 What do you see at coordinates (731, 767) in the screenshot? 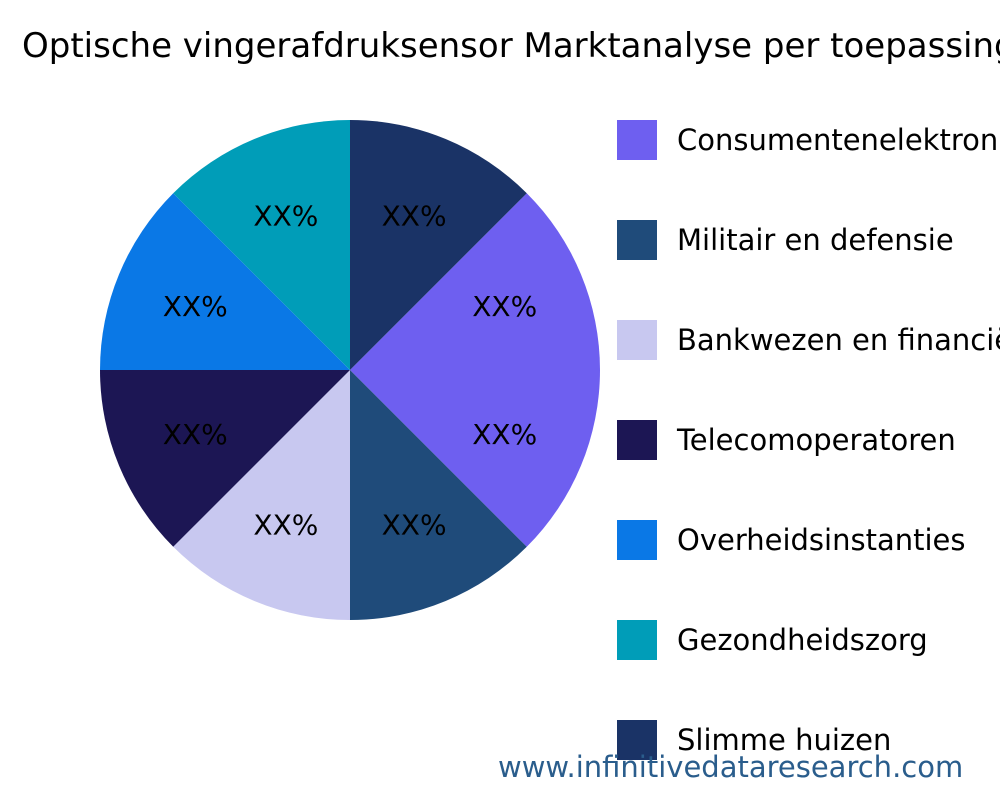
I see `watermark: www.infinitivedataresearch.com` at bounding box center [731, 767].